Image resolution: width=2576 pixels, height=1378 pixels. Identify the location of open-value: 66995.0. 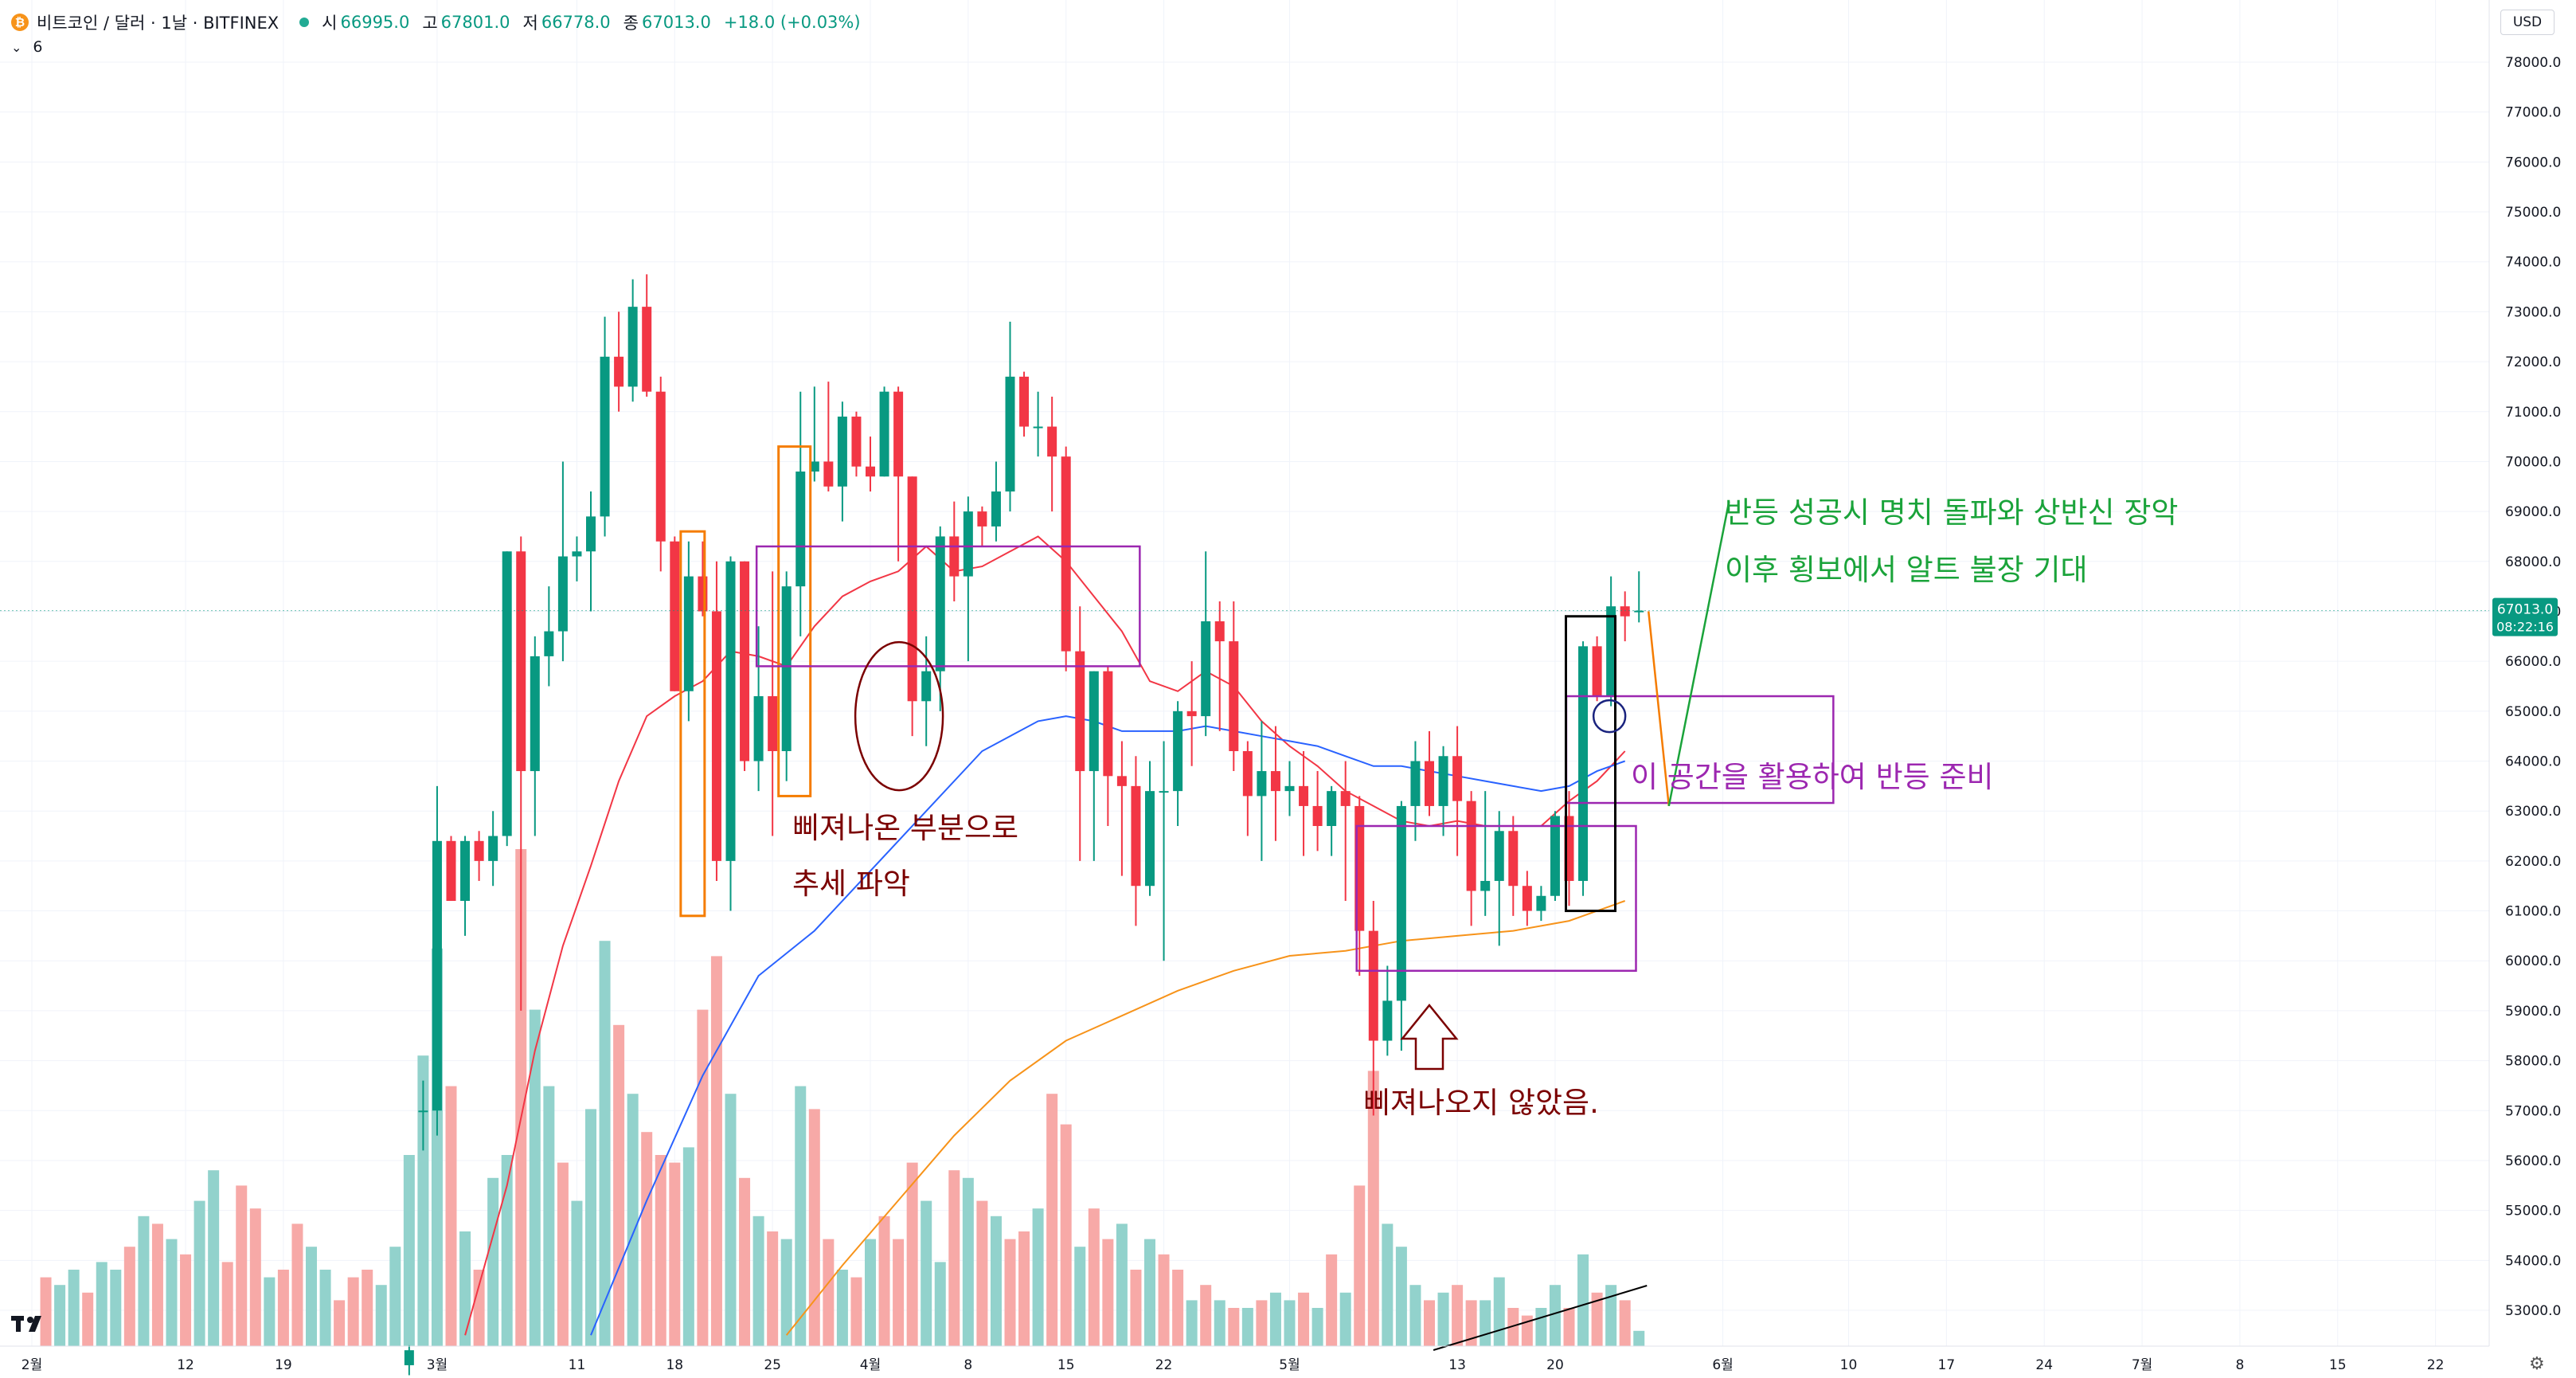
(374, 22).